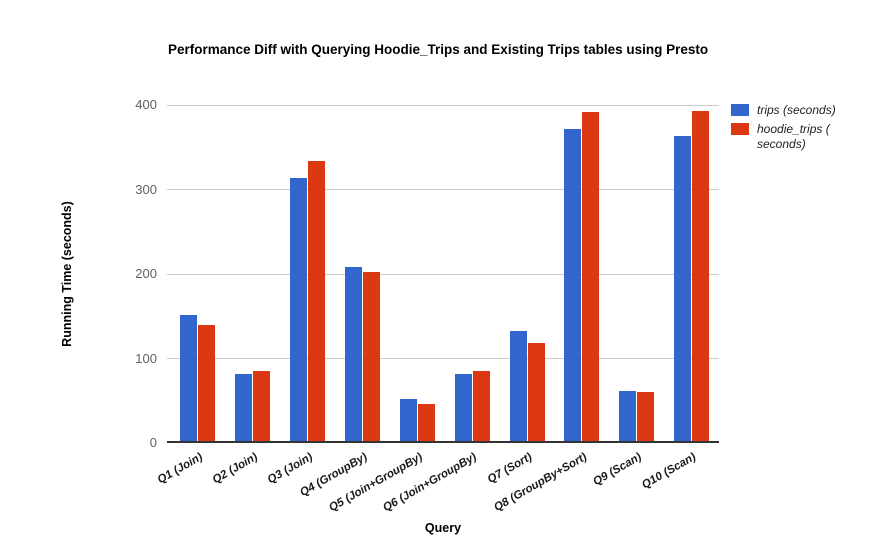 This screenshot has width=888, height=548. I want to click on bar-hoodie-trips-q10-scan, so click(701, 276).